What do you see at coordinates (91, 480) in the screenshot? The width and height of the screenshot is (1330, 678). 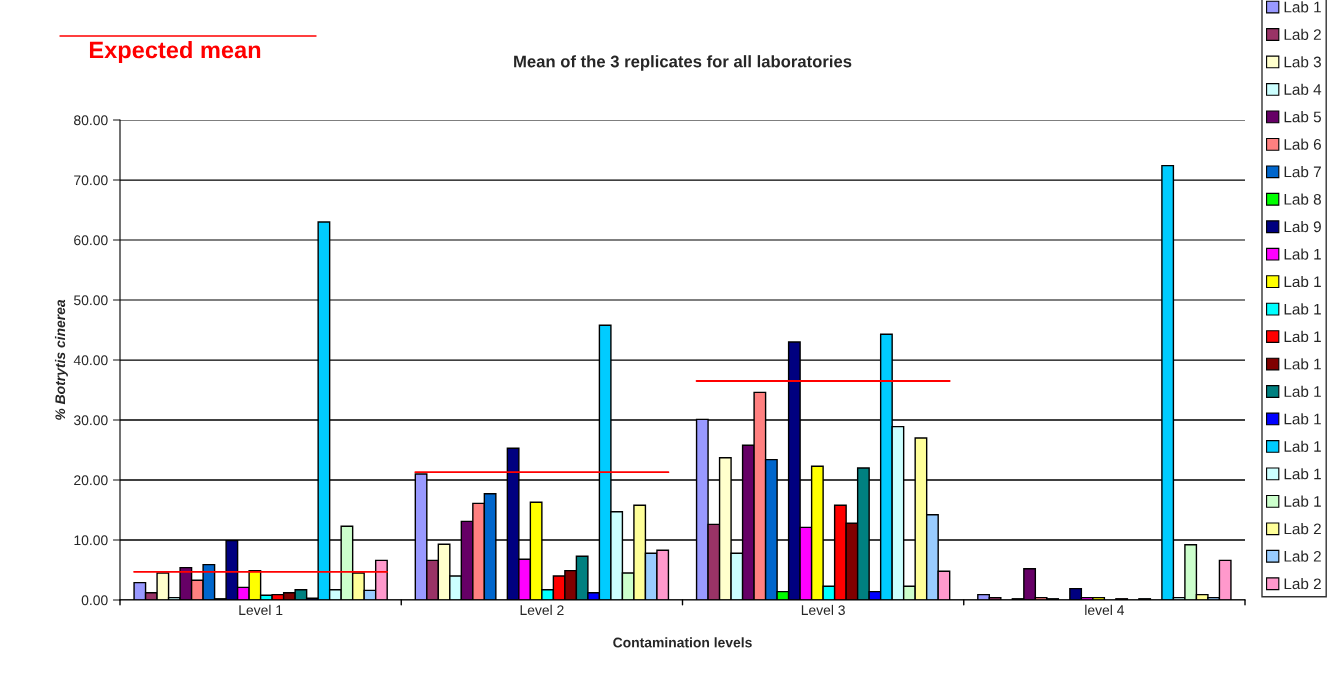 I see `y-tick-label: 20.00` at bounding box center [91, 480].